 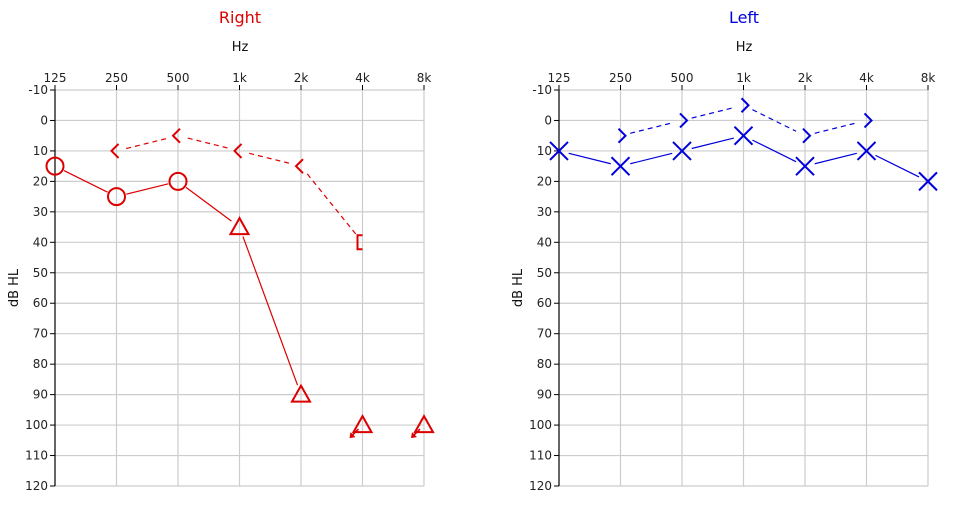 What do you see at coordinates (359, 242) in the screenshot?
I see `masked-bc-marker` at bounding box center [359, 242].